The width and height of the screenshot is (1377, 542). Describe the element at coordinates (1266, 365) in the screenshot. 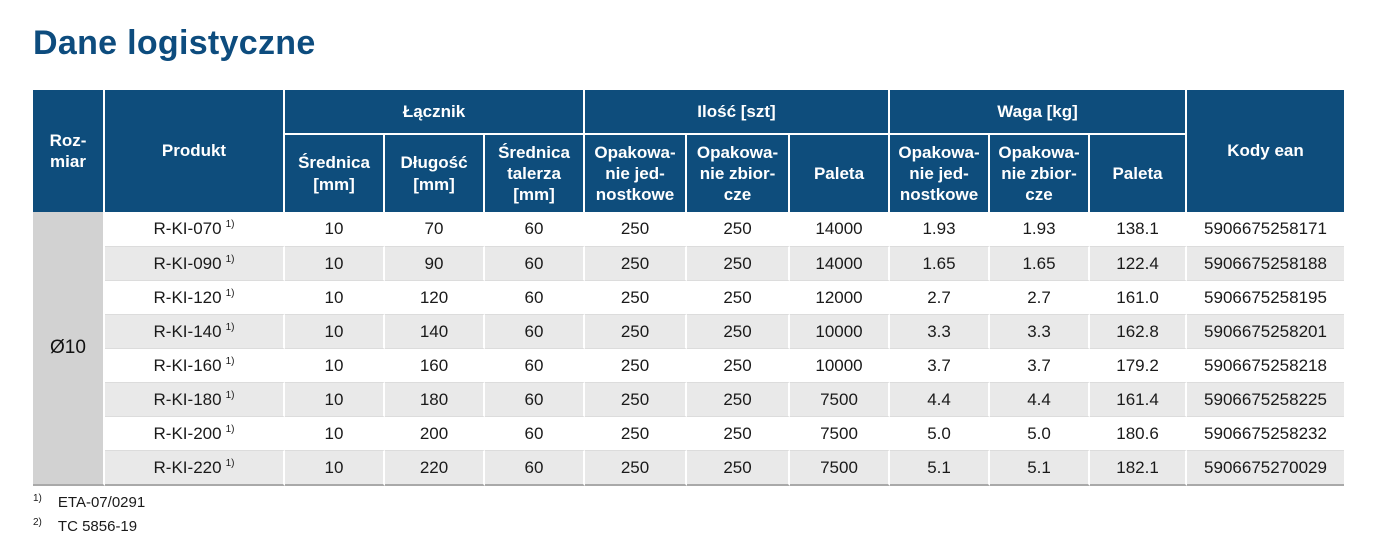

I see `cell-kody-ean: 5906675258218` at that location.